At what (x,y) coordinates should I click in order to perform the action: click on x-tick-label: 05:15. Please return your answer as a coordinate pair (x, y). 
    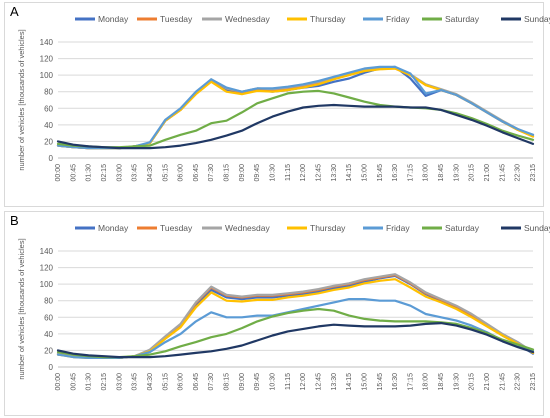
    Looking at the image, I should click on (165, 382).